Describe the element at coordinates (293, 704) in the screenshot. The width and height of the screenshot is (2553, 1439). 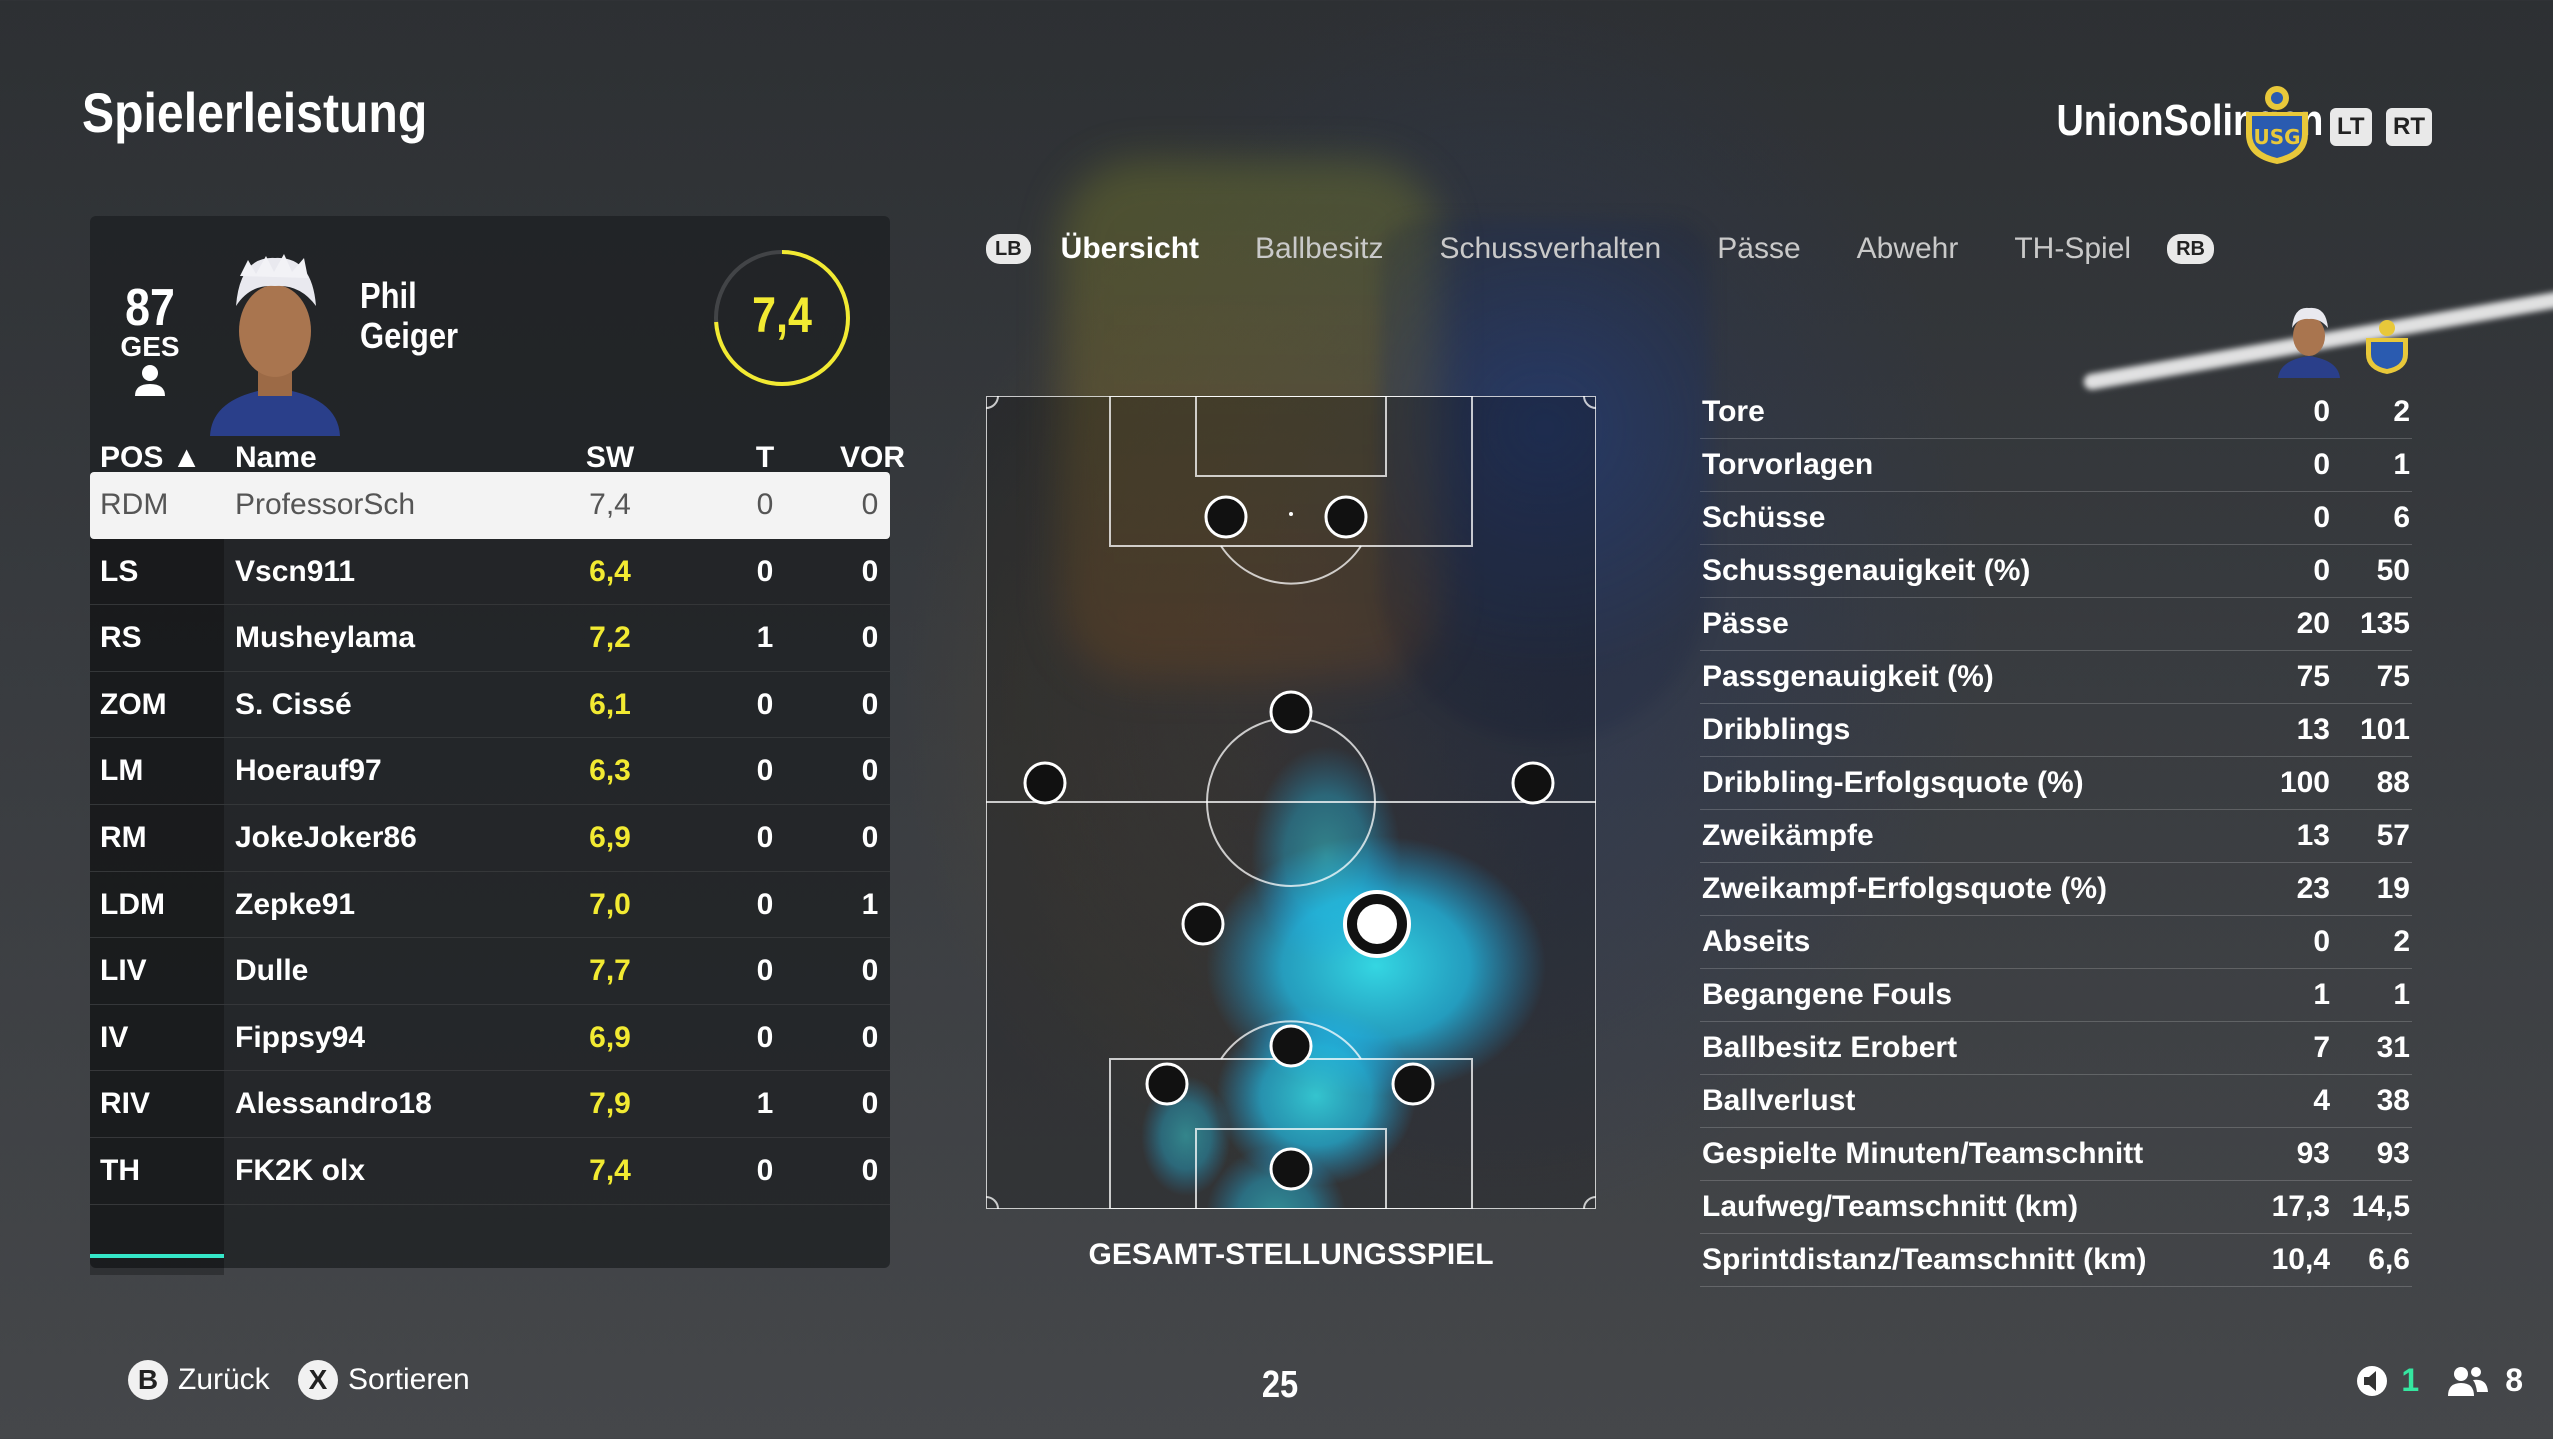
I see `row-name: S. Cissé` at that location.